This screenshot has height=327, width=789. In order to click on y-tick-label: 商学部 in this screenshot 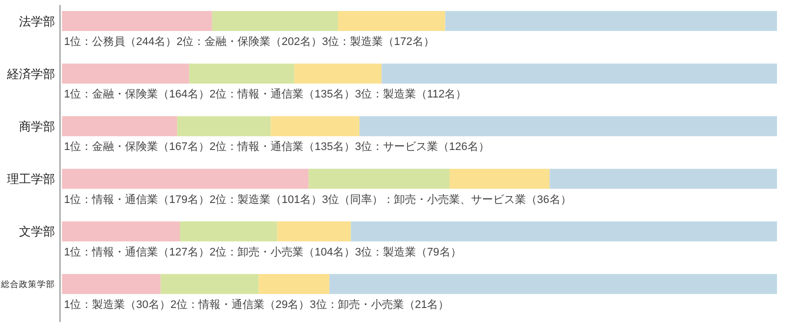, I will do `click(37, 127)`.